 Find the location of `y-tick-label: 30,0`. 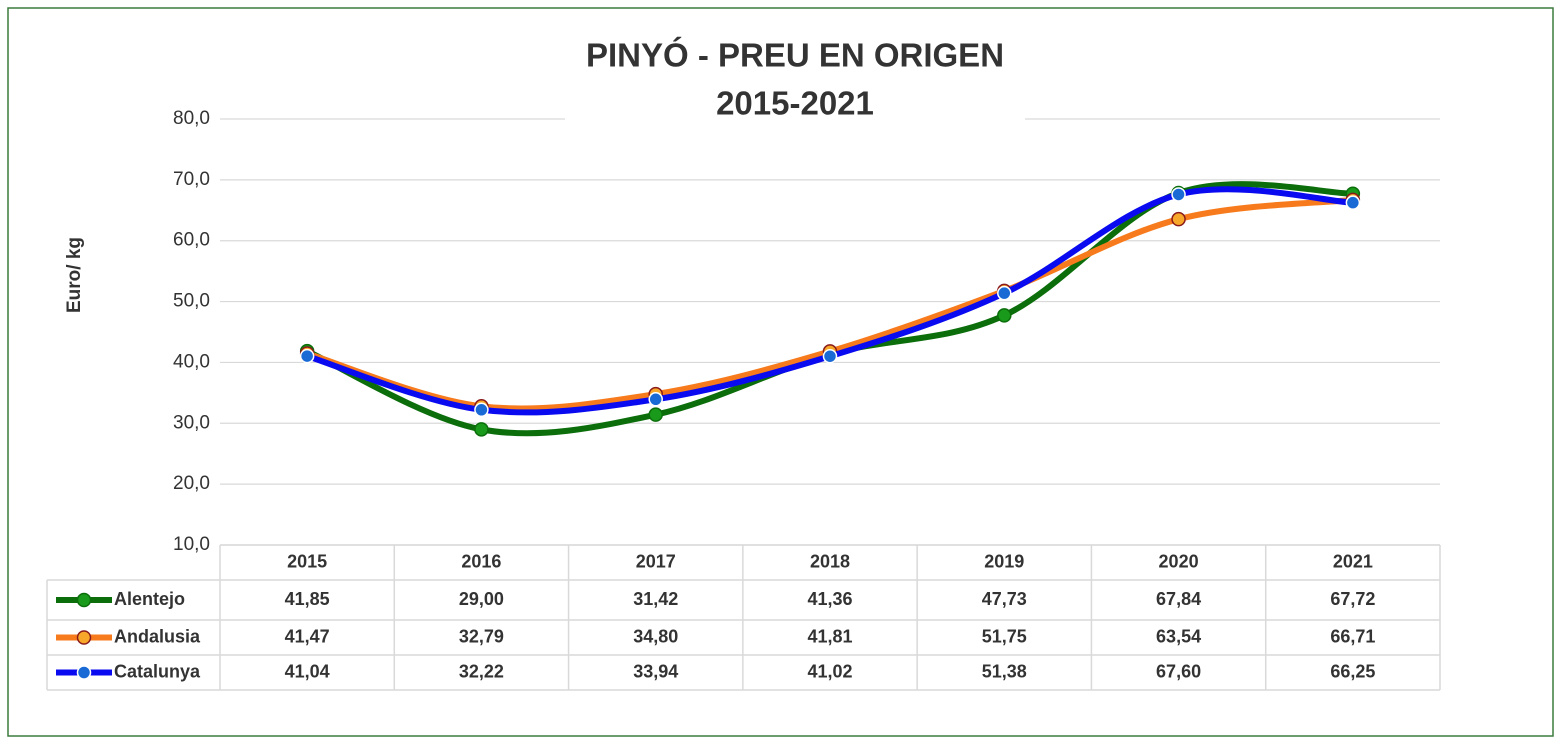

y-tick-label: 30,0 is located at coordinates (191, 422).